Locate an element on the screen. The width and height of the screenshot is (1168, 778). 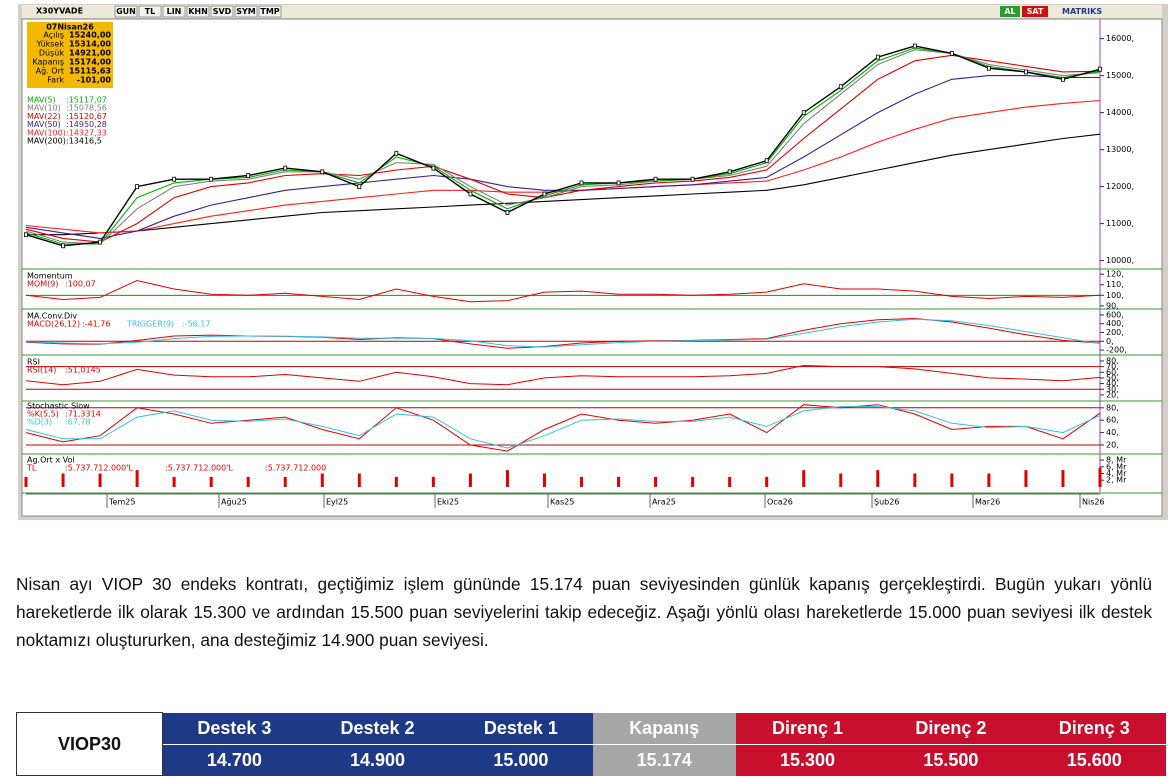
y-tick-label: 200, is located at coordinates (1115, 332).